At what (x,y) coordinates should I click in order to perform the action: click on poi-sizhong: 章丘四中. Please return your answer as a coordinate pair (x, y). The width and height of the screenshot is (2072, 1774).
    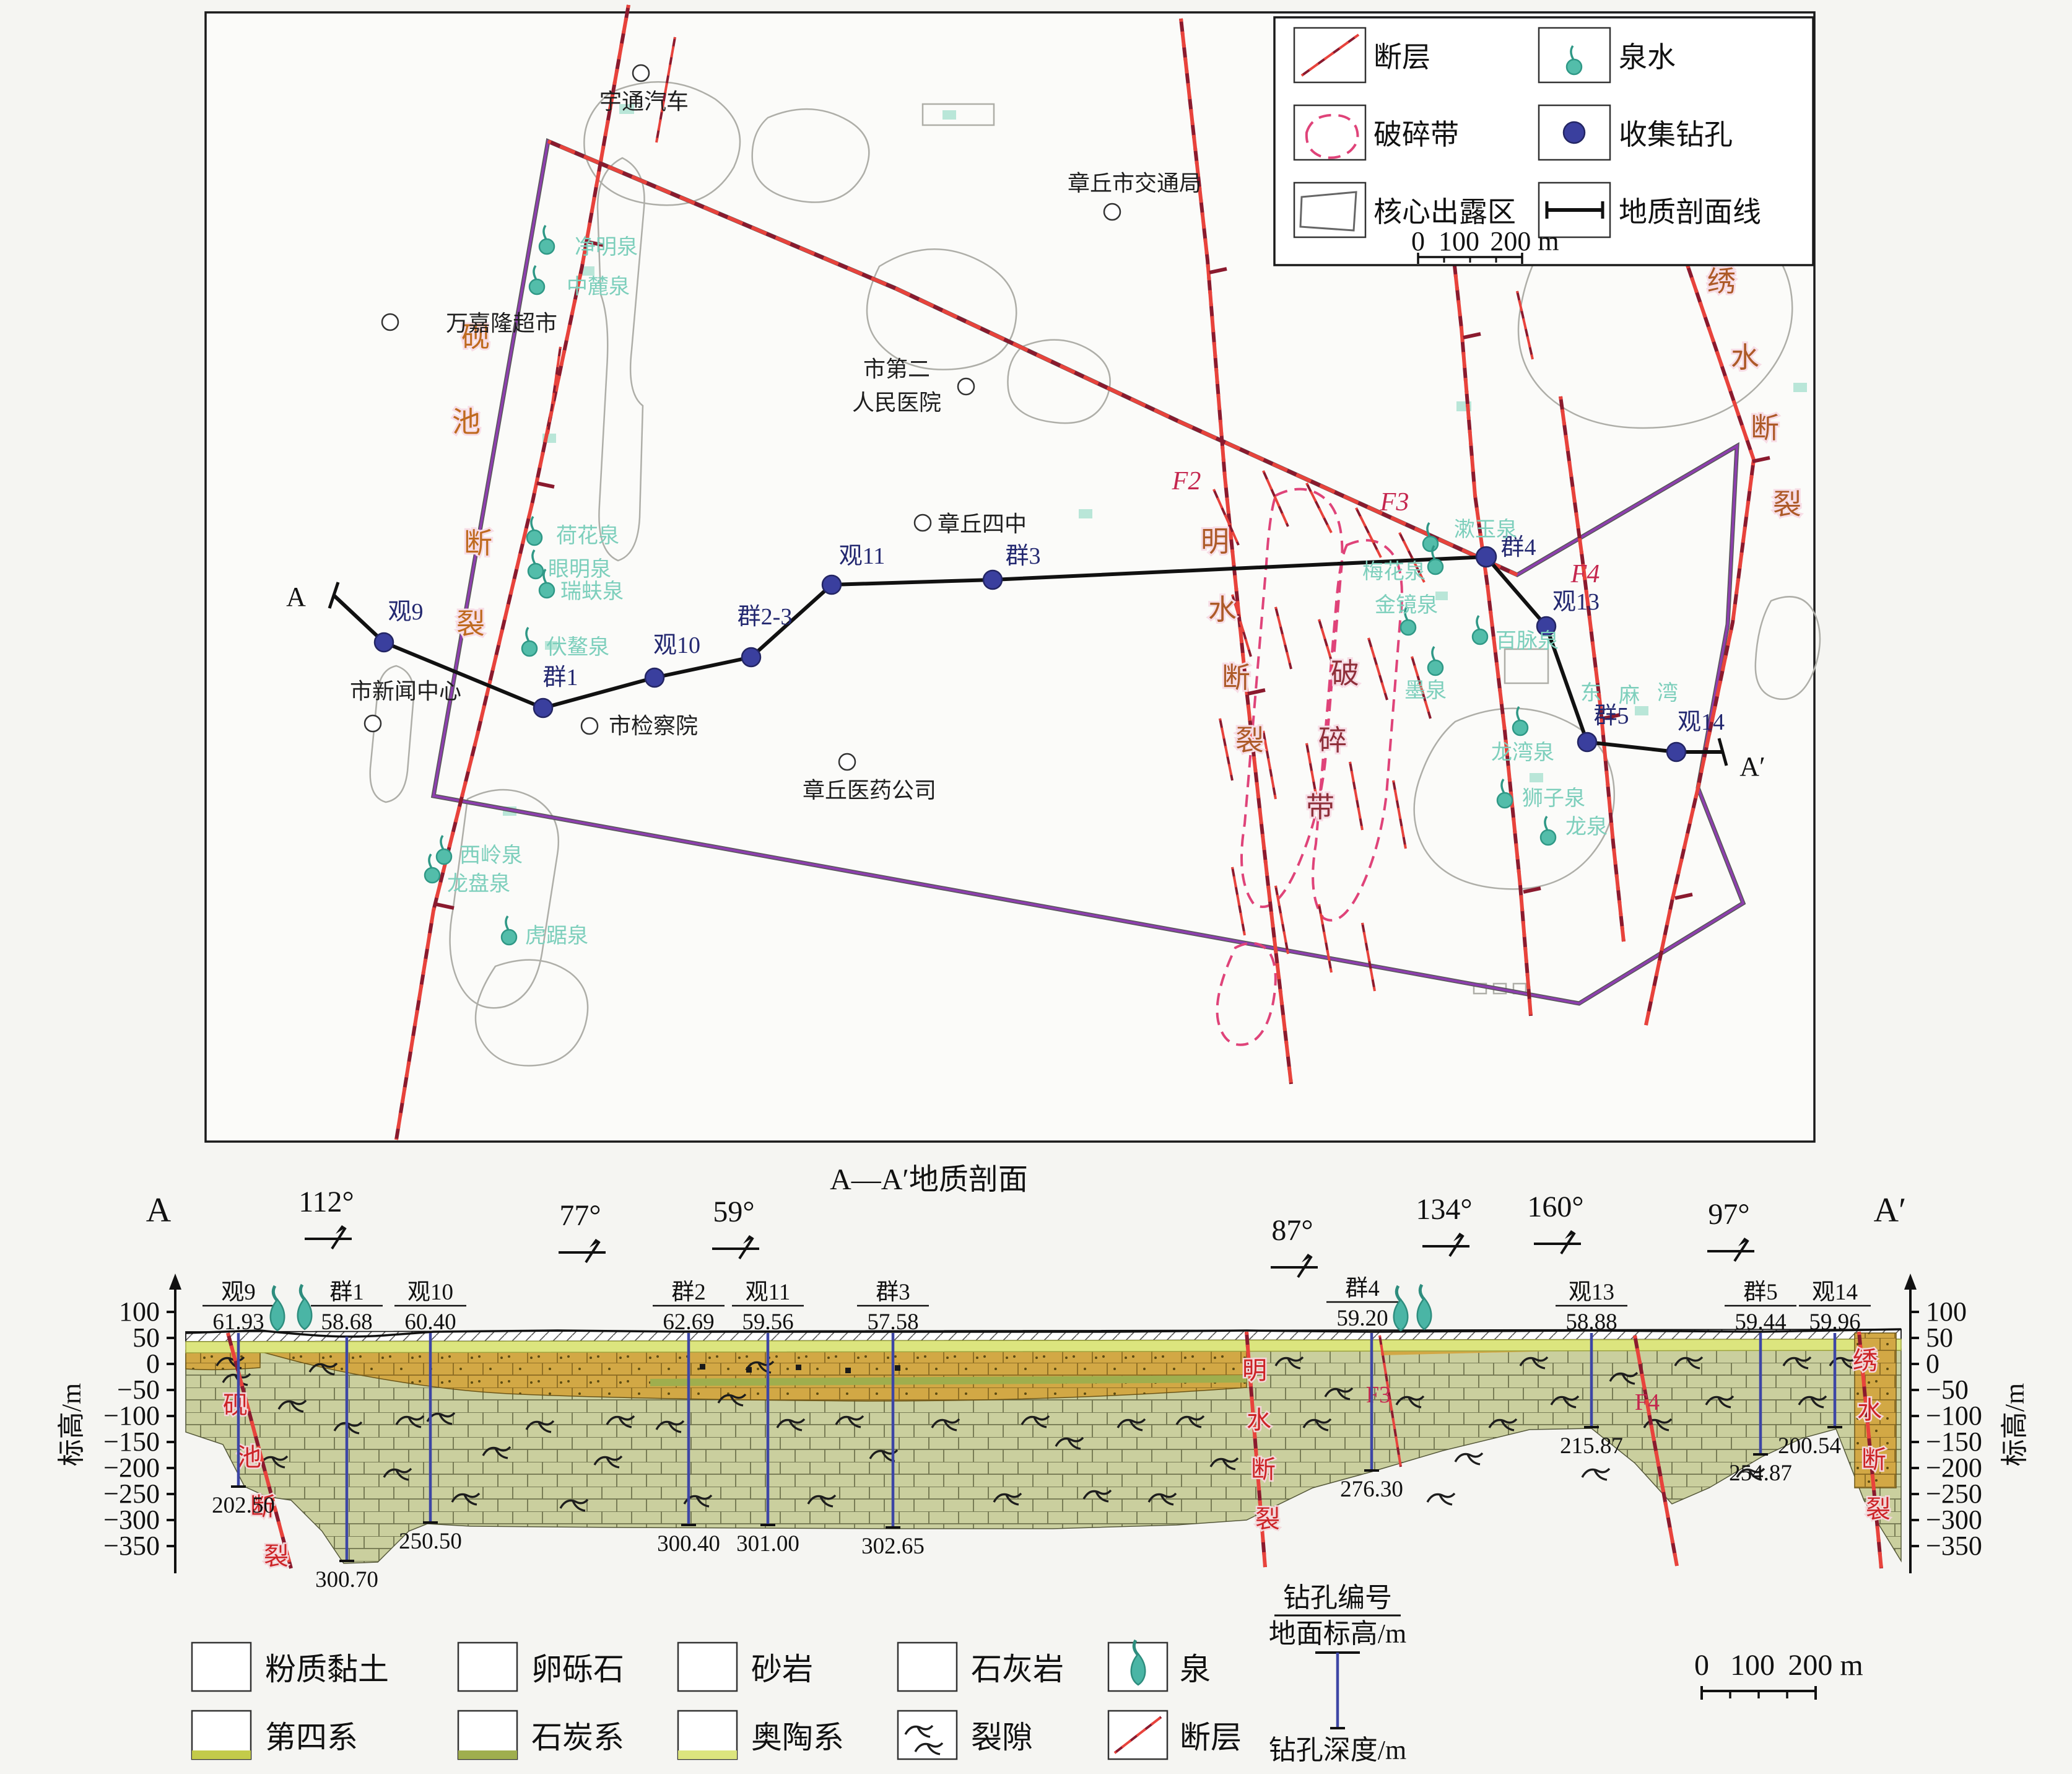
    Looking at the image, I should click on (982, 524).